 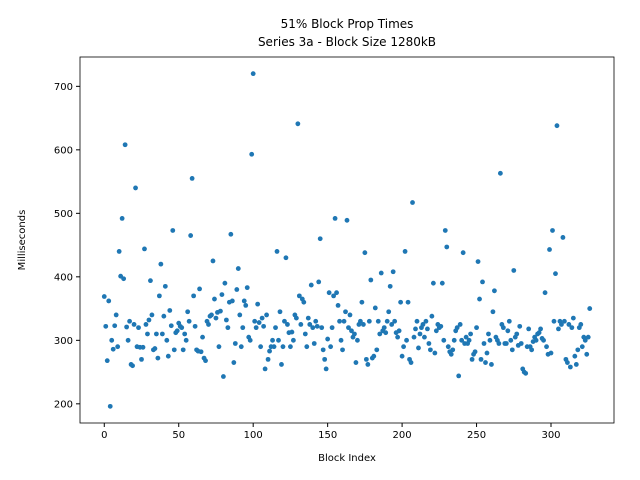 What do you see at coordinates (104, 435) in the screenshot?
I see `x-tick-label: 0` at bounding box center [104, 435].